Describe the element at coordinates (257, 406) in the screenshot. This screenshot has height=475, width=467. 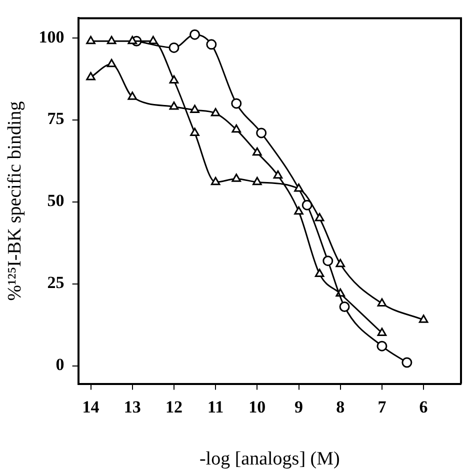
I see `x-tick-label: 10` at that location.